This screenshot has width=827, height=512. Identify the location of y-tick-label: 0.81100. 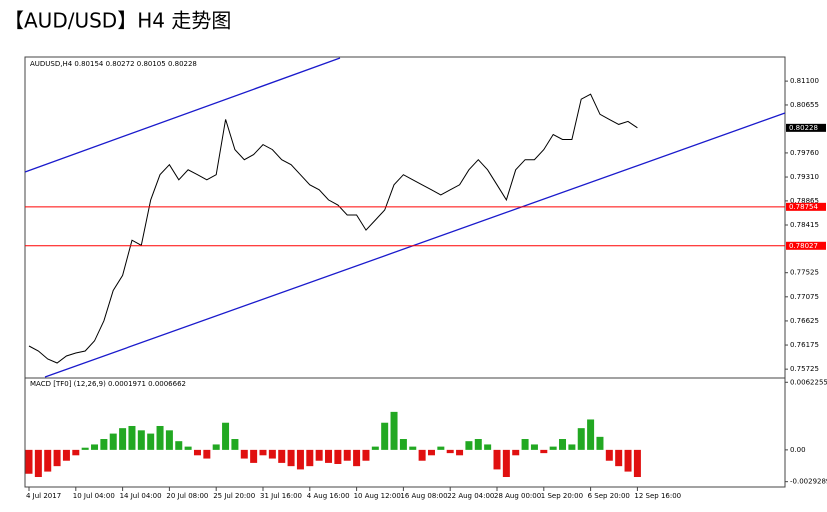
(804, 81).